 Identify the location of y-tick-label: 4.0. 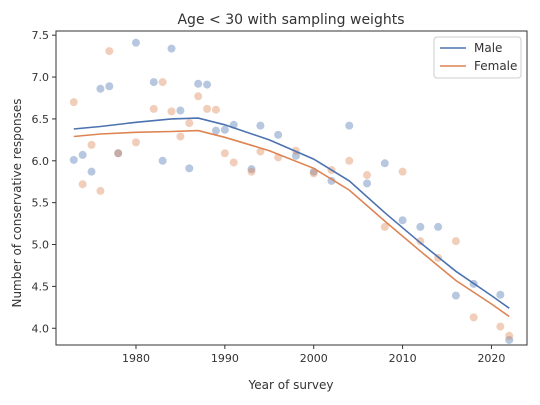
(41, 328).